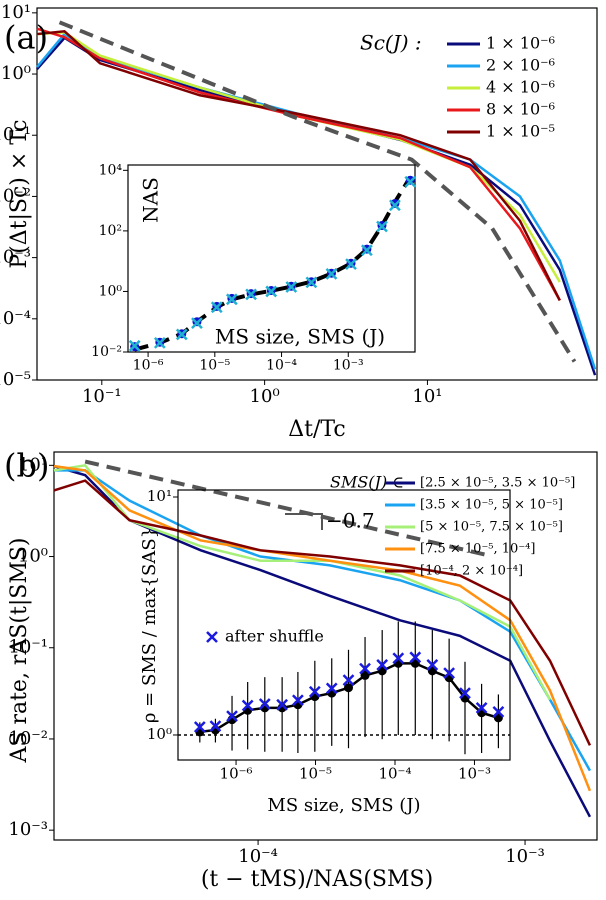 The image size is (606, 900). What do you see at coordinates (316, 429) in the screenshot?
I see `x-axis-label: Δt/Tc` at bounding box center [316, 429].